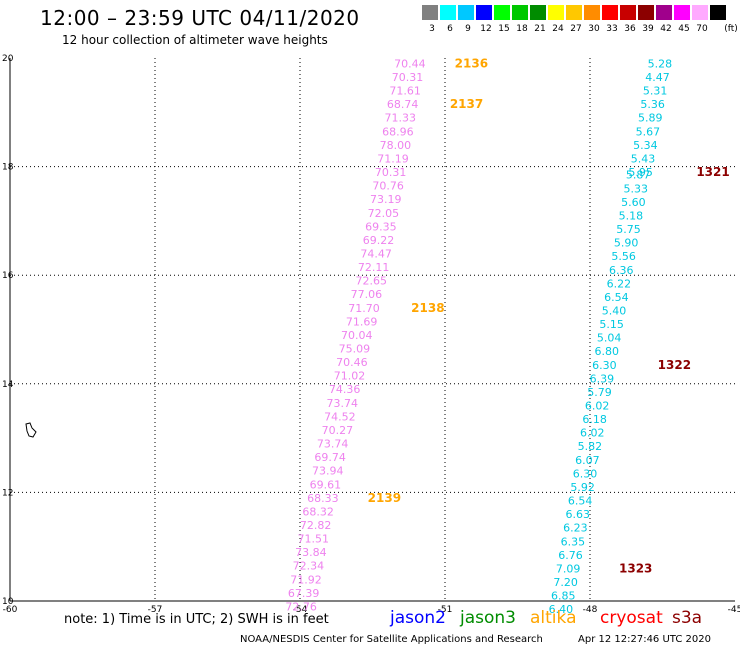  What do you see at coordinates (576, 29) in the screenshot?
I see `colorbar-label: 27` at bounding box center [576, 29].